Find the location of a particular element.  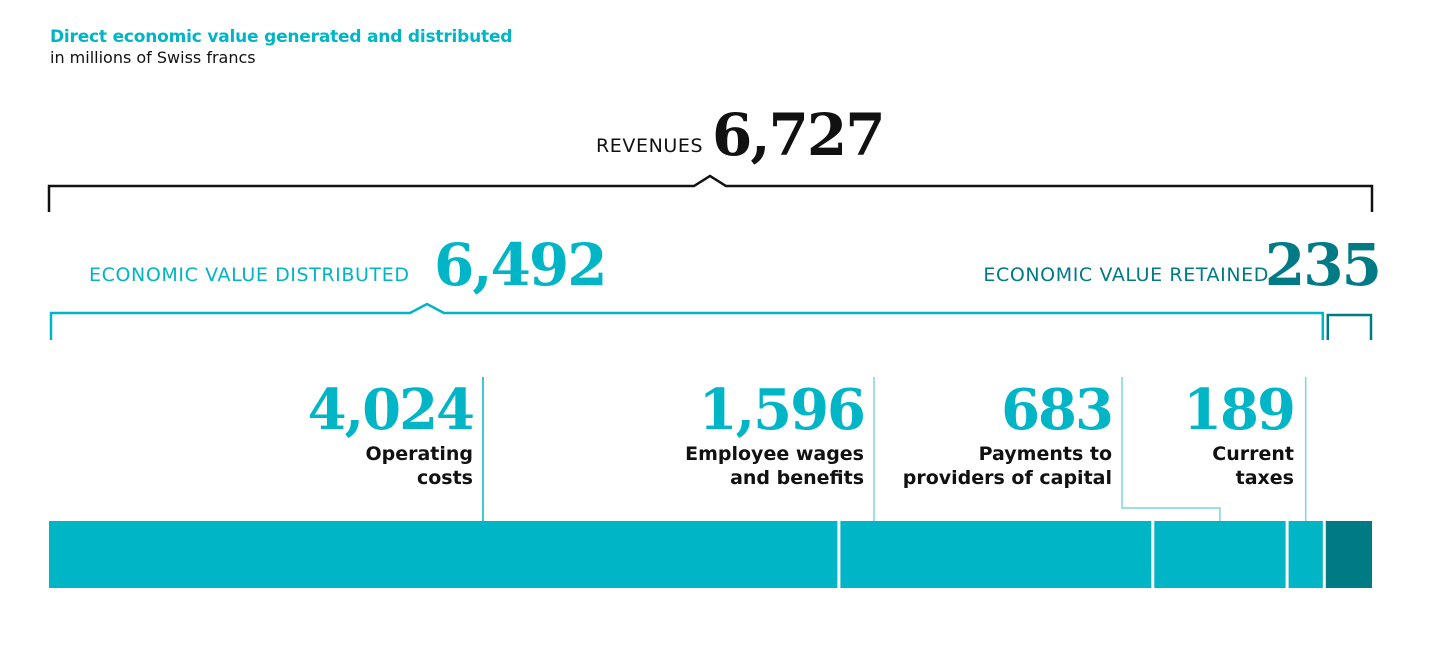

category-value: 683 is located at coordinates (1057, 410).